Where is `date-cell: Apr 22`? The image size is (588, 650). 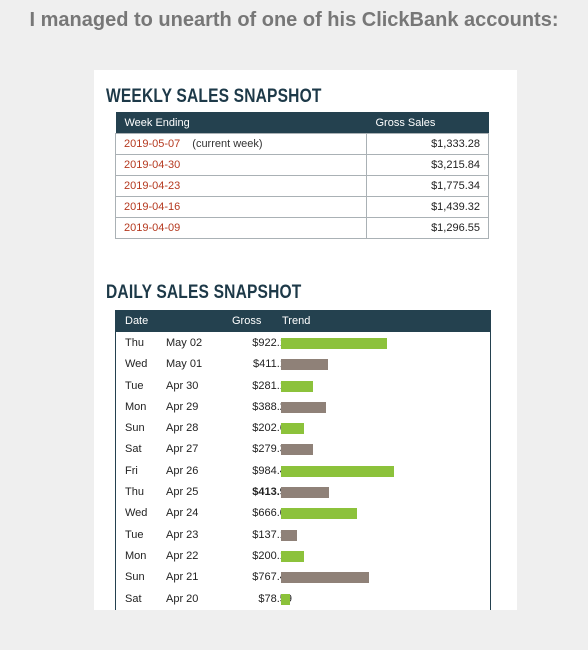
date-cell: Apr 22 is located at coordinates (182, 555).